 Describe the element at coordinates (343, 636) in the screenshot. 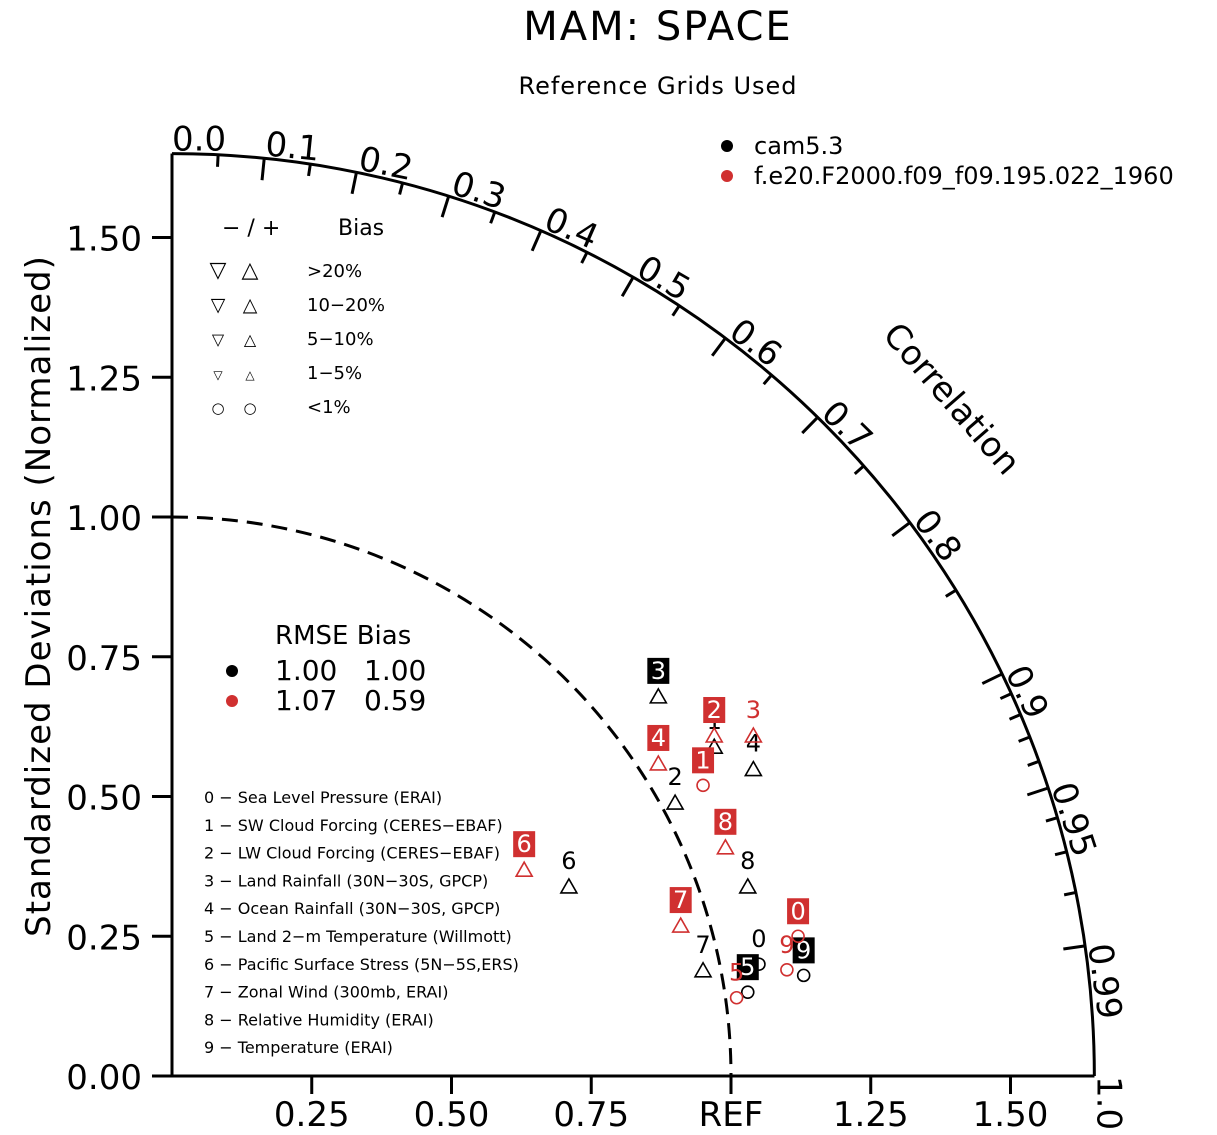

I see `rmse-table-header: RMSE Bias` at that location.